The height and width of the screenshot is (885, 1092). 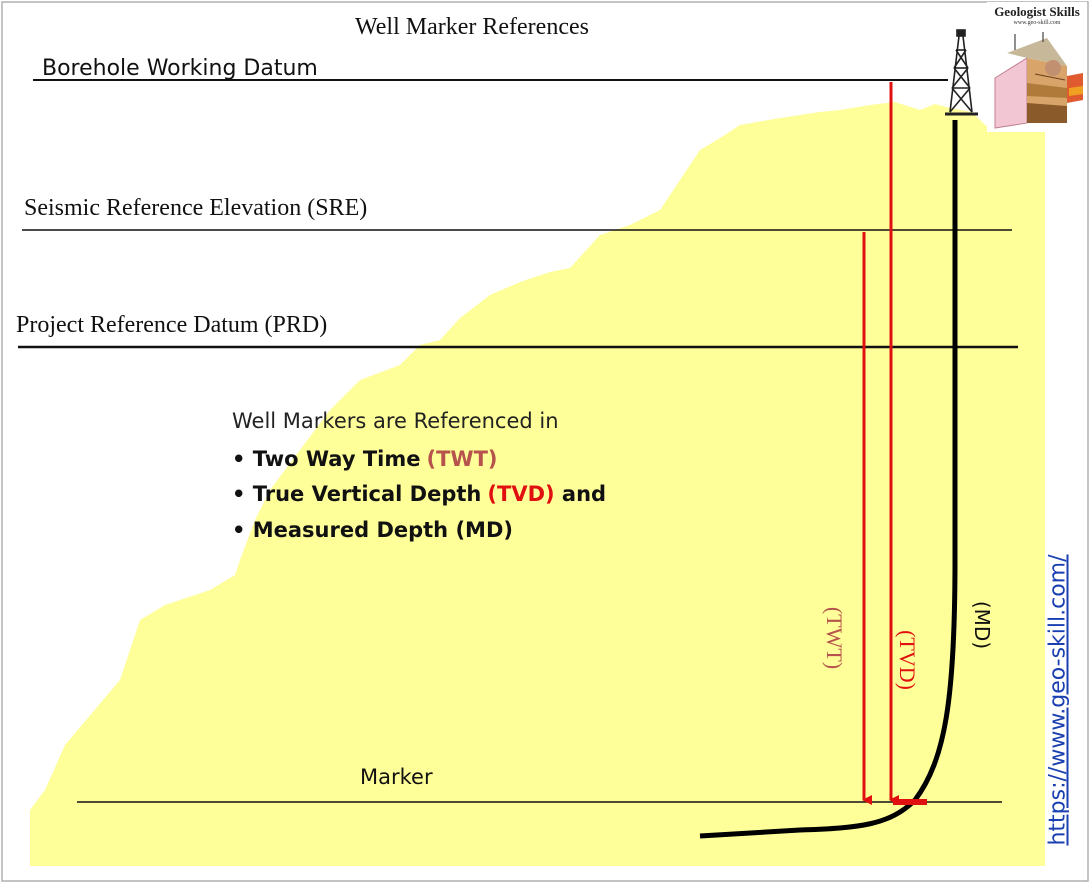 What do you see at coordinates (580, 494) in the screenshot?
I see `info-tvd-suffix: and` at bounding box center [580, 494].